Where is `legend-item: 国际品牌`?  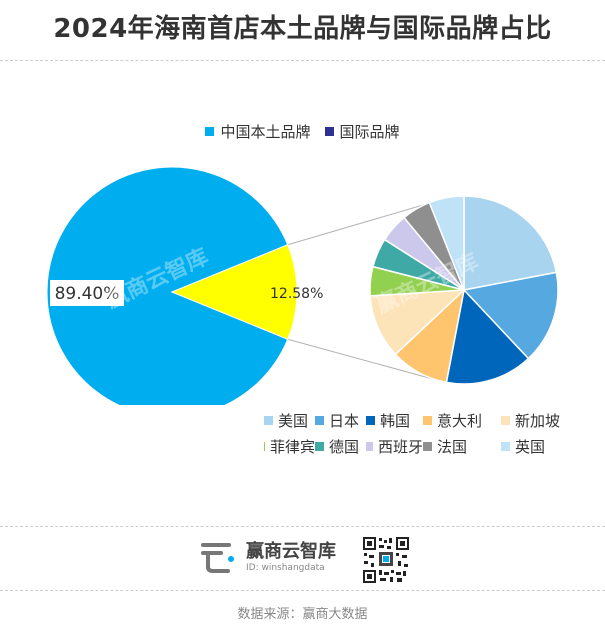
legend-item: 国际品牌 is located at coordinates (362, 131).